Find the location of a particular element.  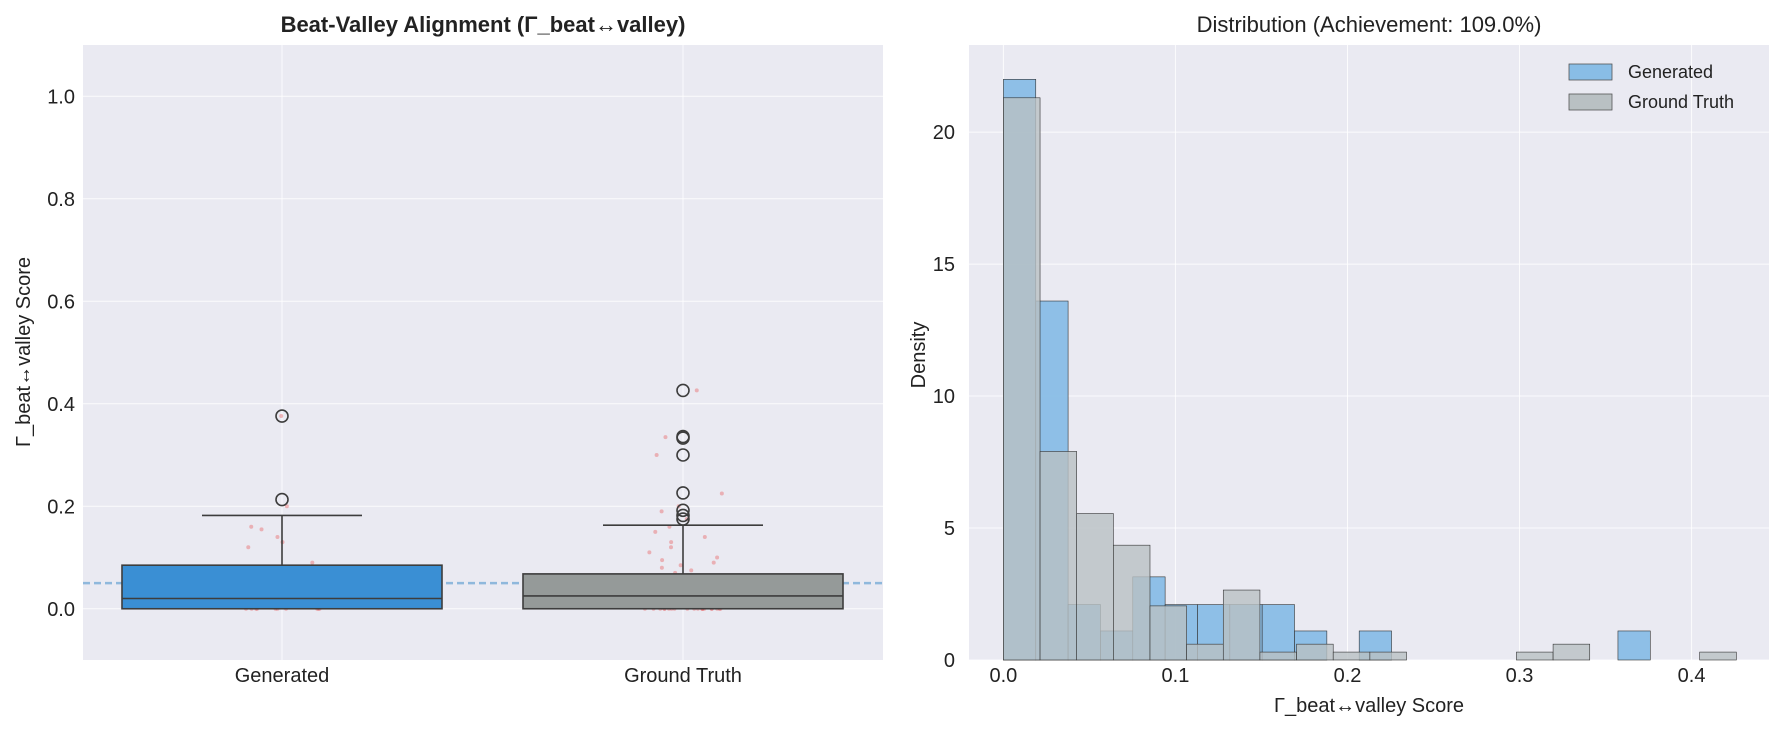

x-tick-label: 0.3 is located at coordinates (1520, 676).